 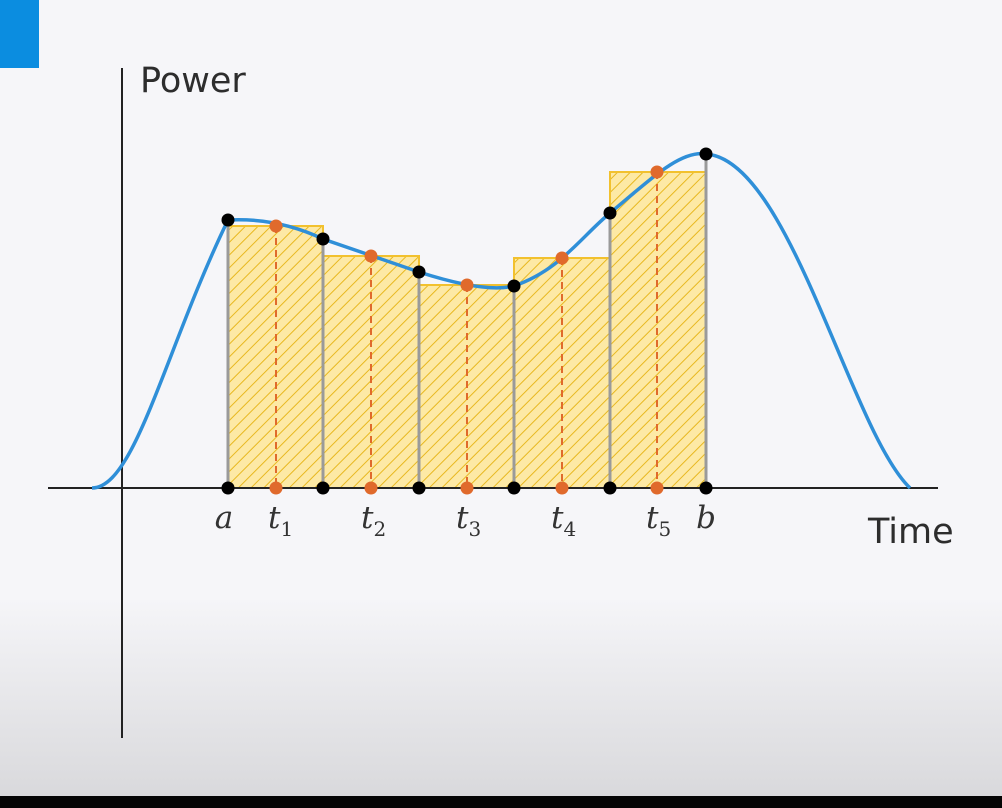 What do you see at coordinates (657, 488) in the screenshot?
I see `sample-point-axis-t5` at bounding box center [657, 488].